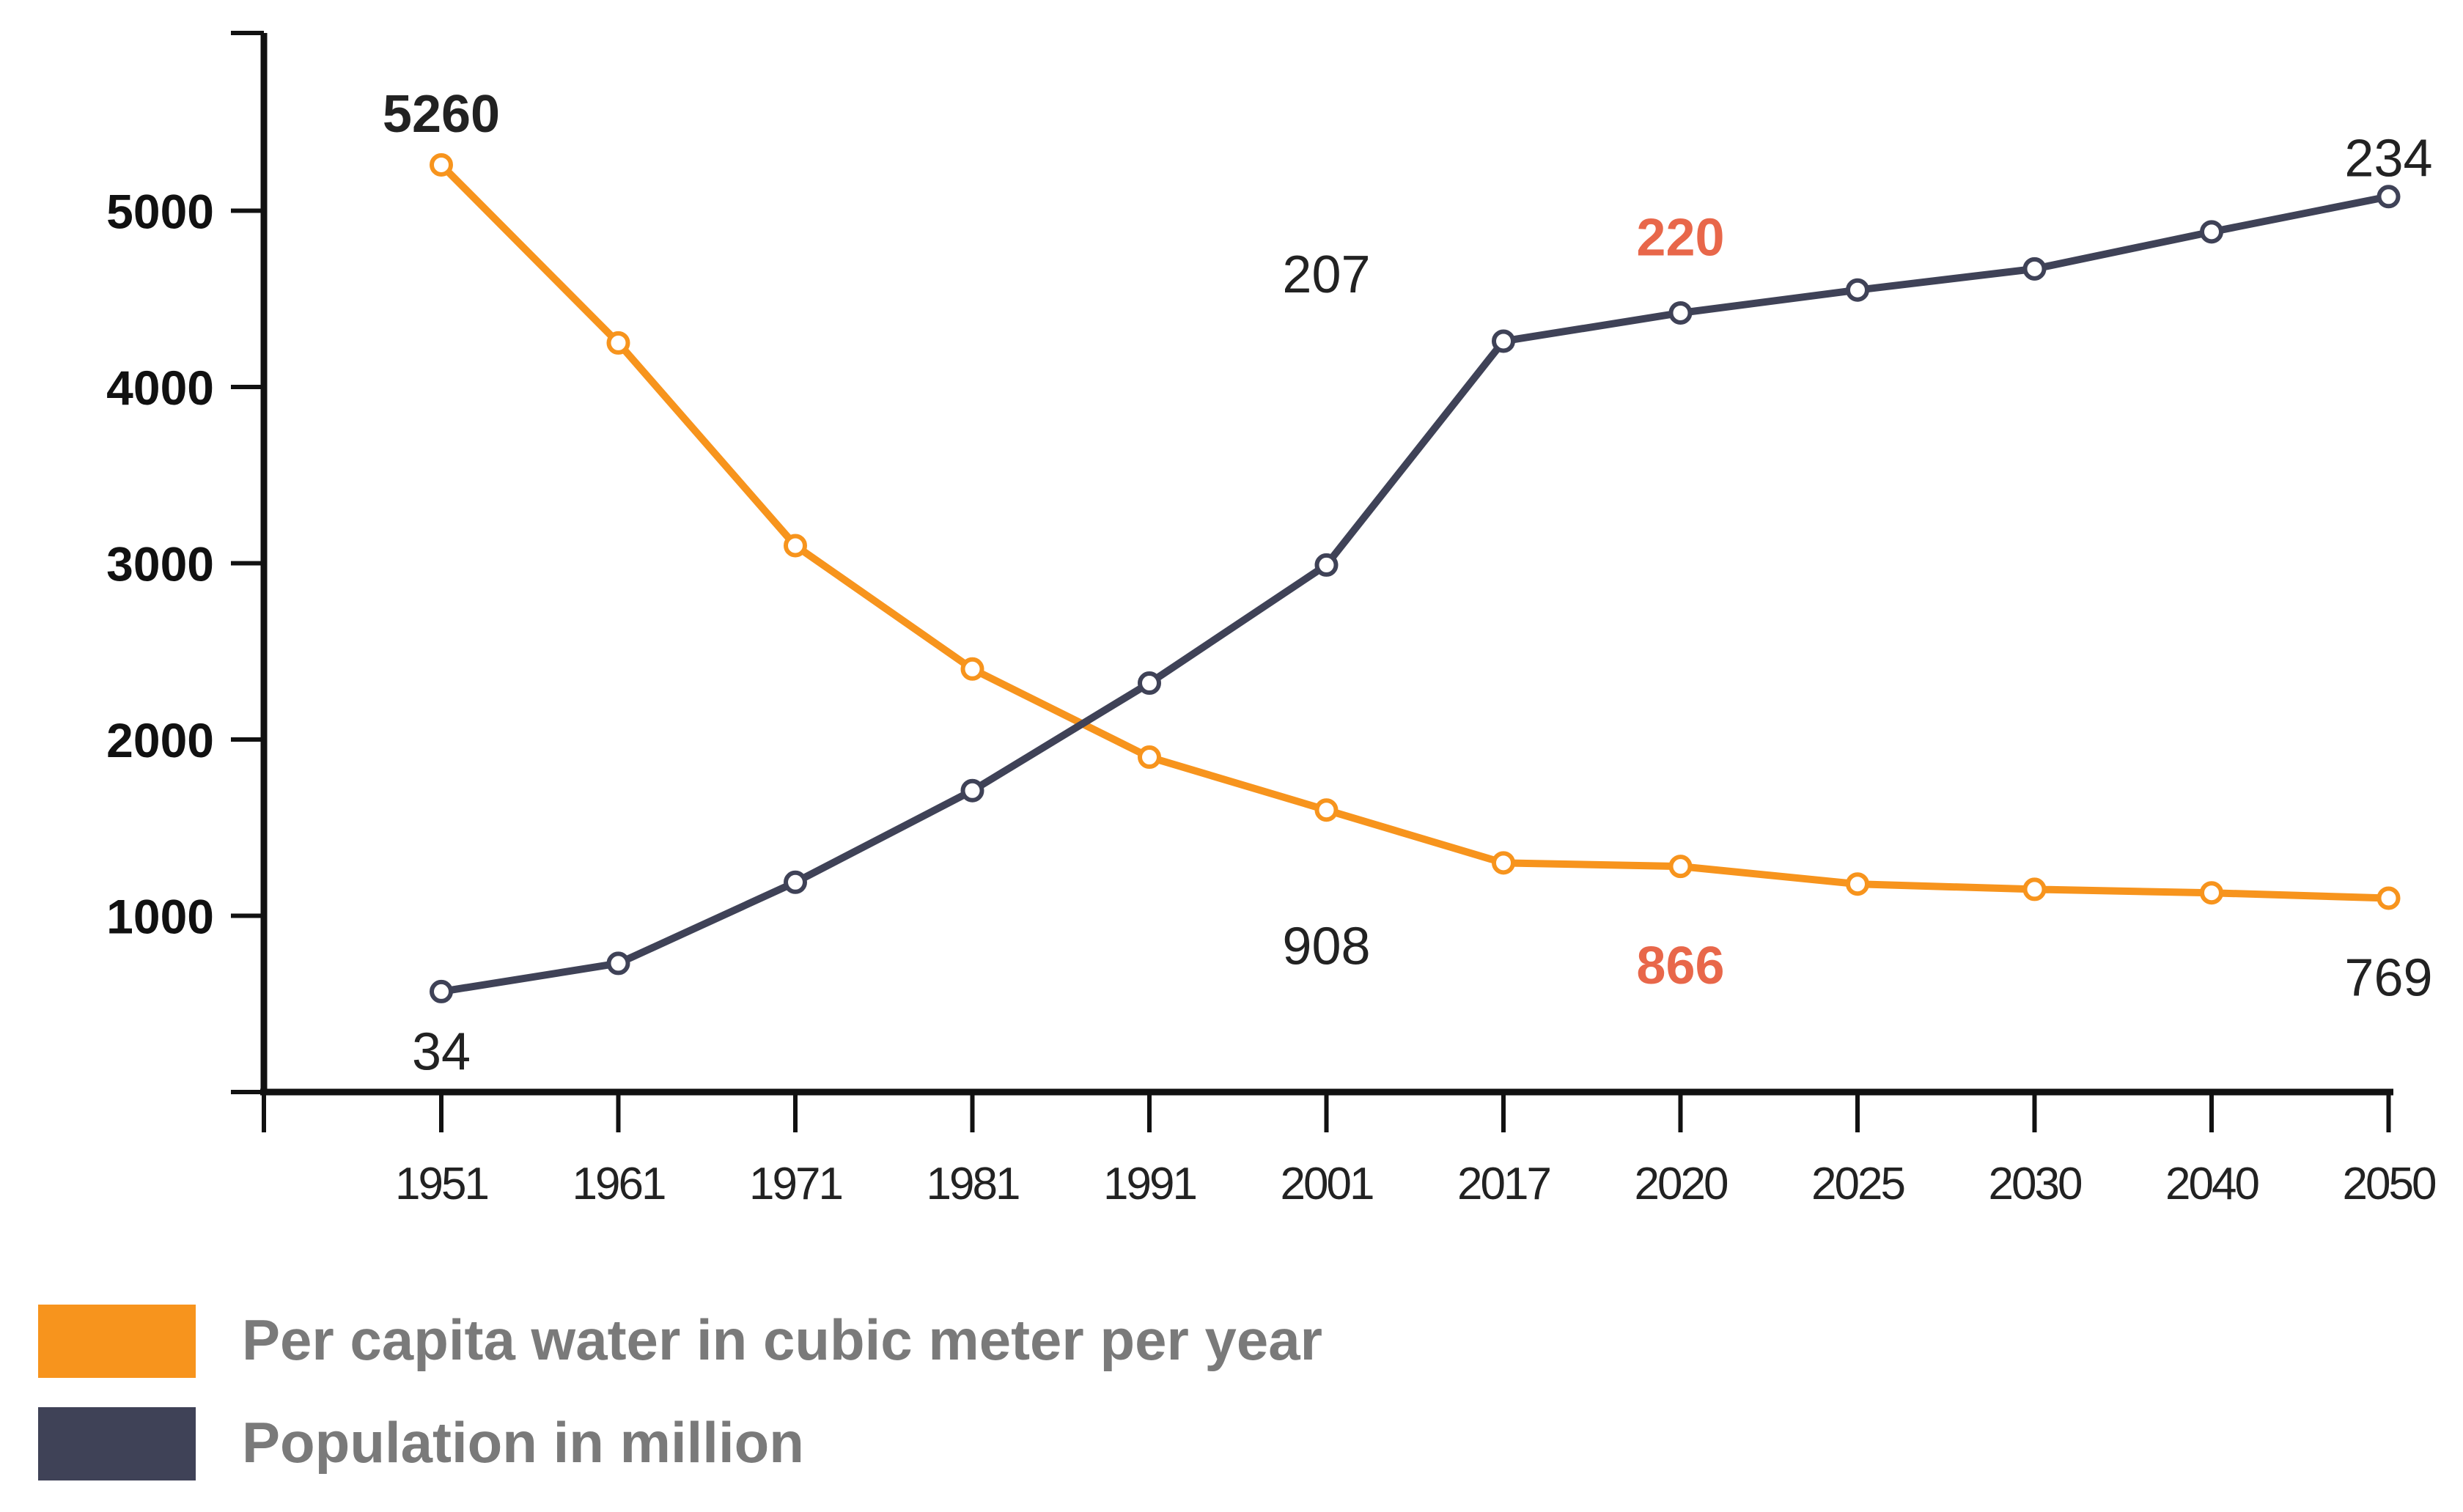 Image resolution: width=2463 pixels, height=1512 pixels. I want to click on x-tick-label: 1981, so click(973, 1184).